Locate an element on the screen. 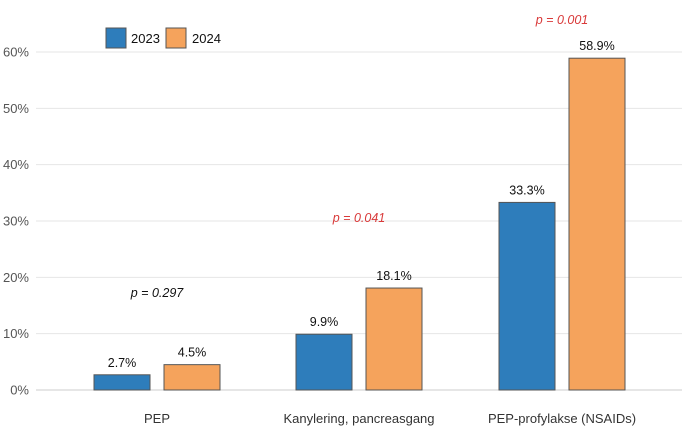 The height and width of the screenshot is (431, 689). legend-swatch-2023 is located at coordinates (116, 38).